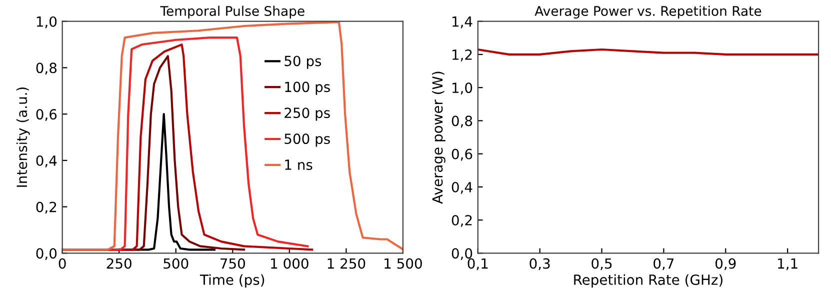 The width and height of the screenshot is (831, 305). What do you see at coordinates (307, 114) in the screenshot?
I see `legend-label: 250 ps` at bounding box center [307, 114].